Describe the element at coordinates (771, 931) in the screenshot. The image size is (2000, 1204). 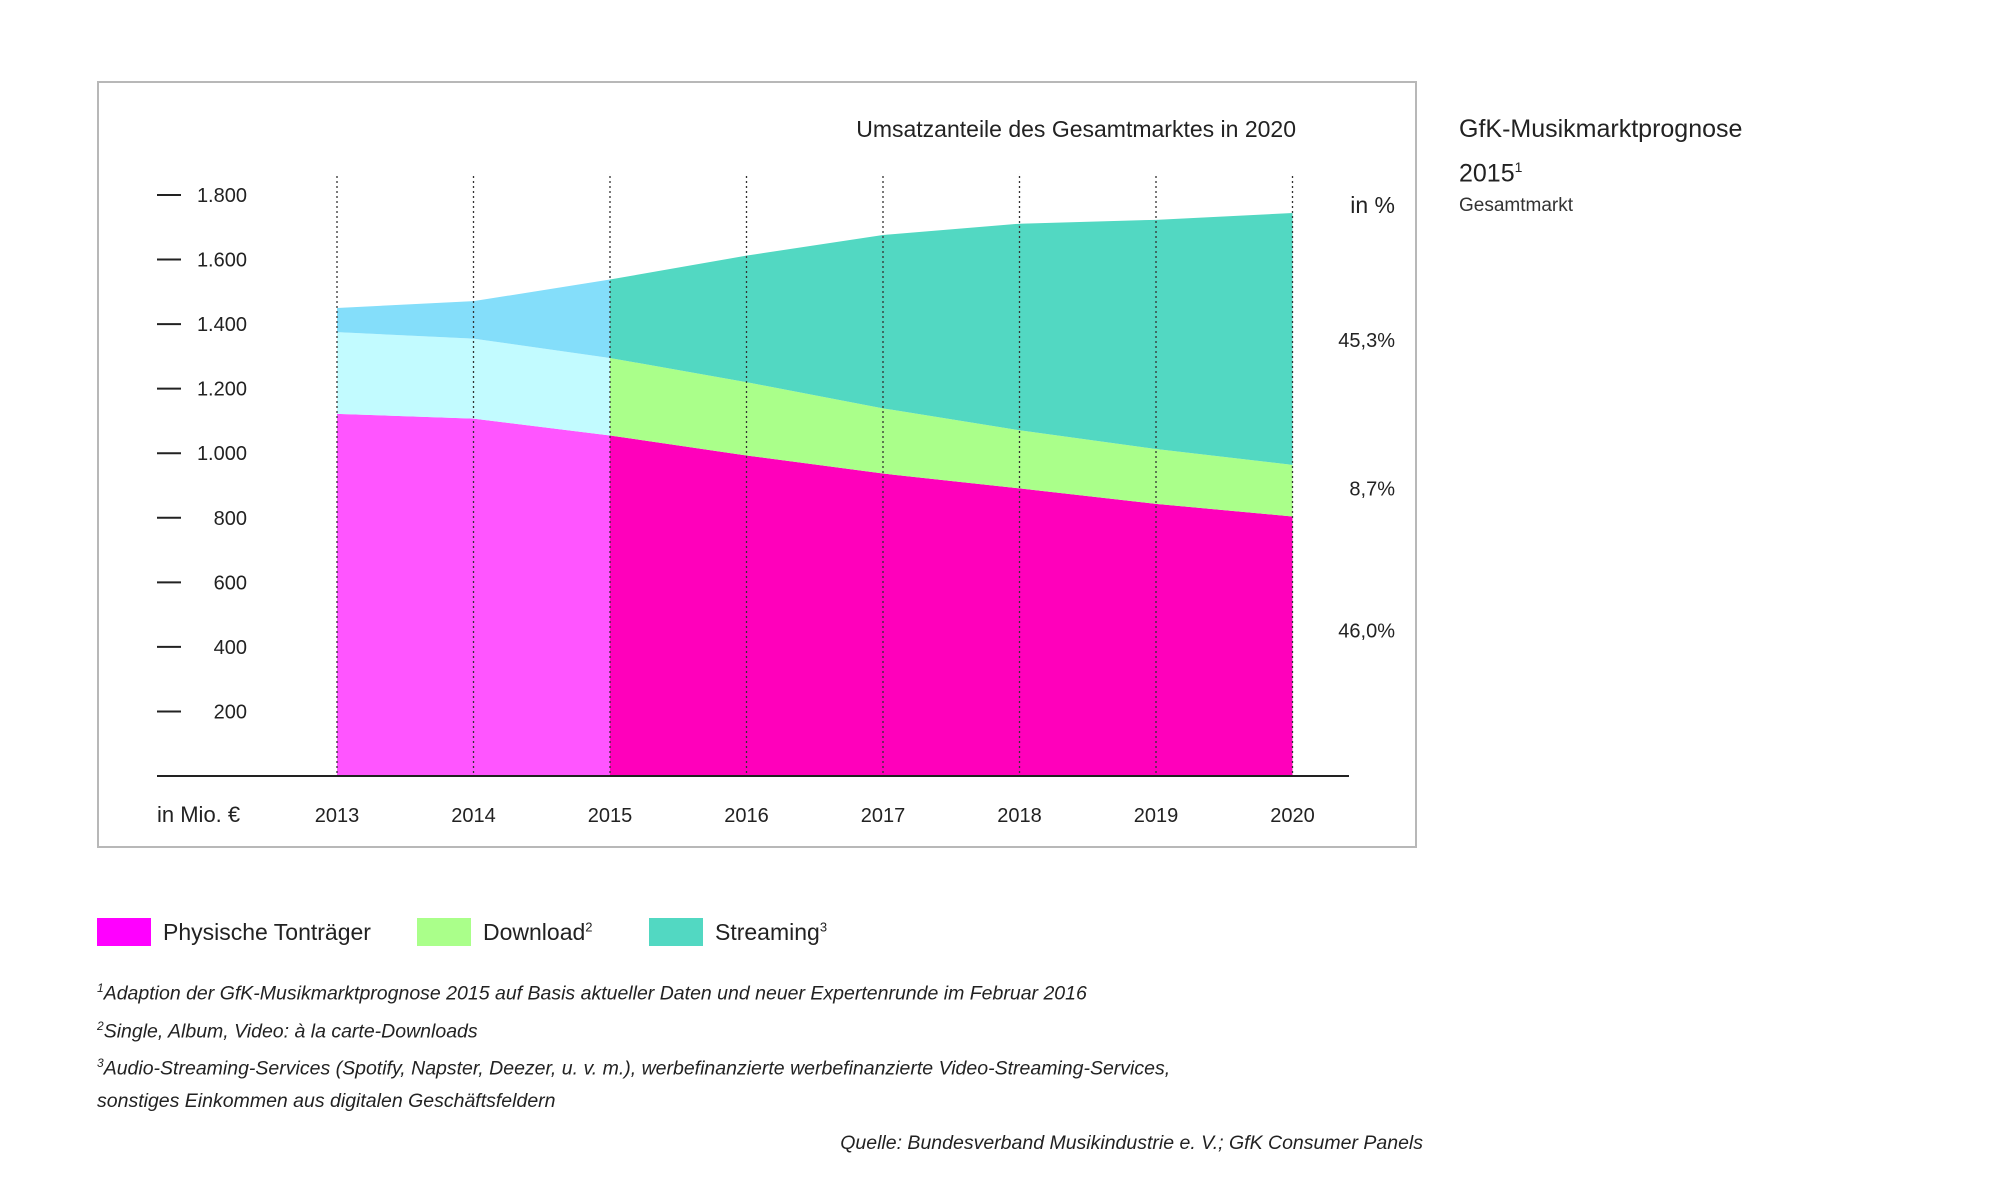
I see `legend-label-streaming: Streaming3` at that location.